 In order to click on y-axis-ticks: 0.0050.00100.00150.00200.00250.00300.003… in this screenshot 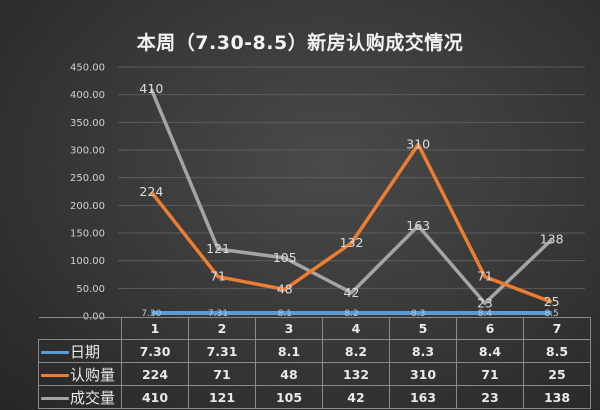, I will do `click(87, 193)`.